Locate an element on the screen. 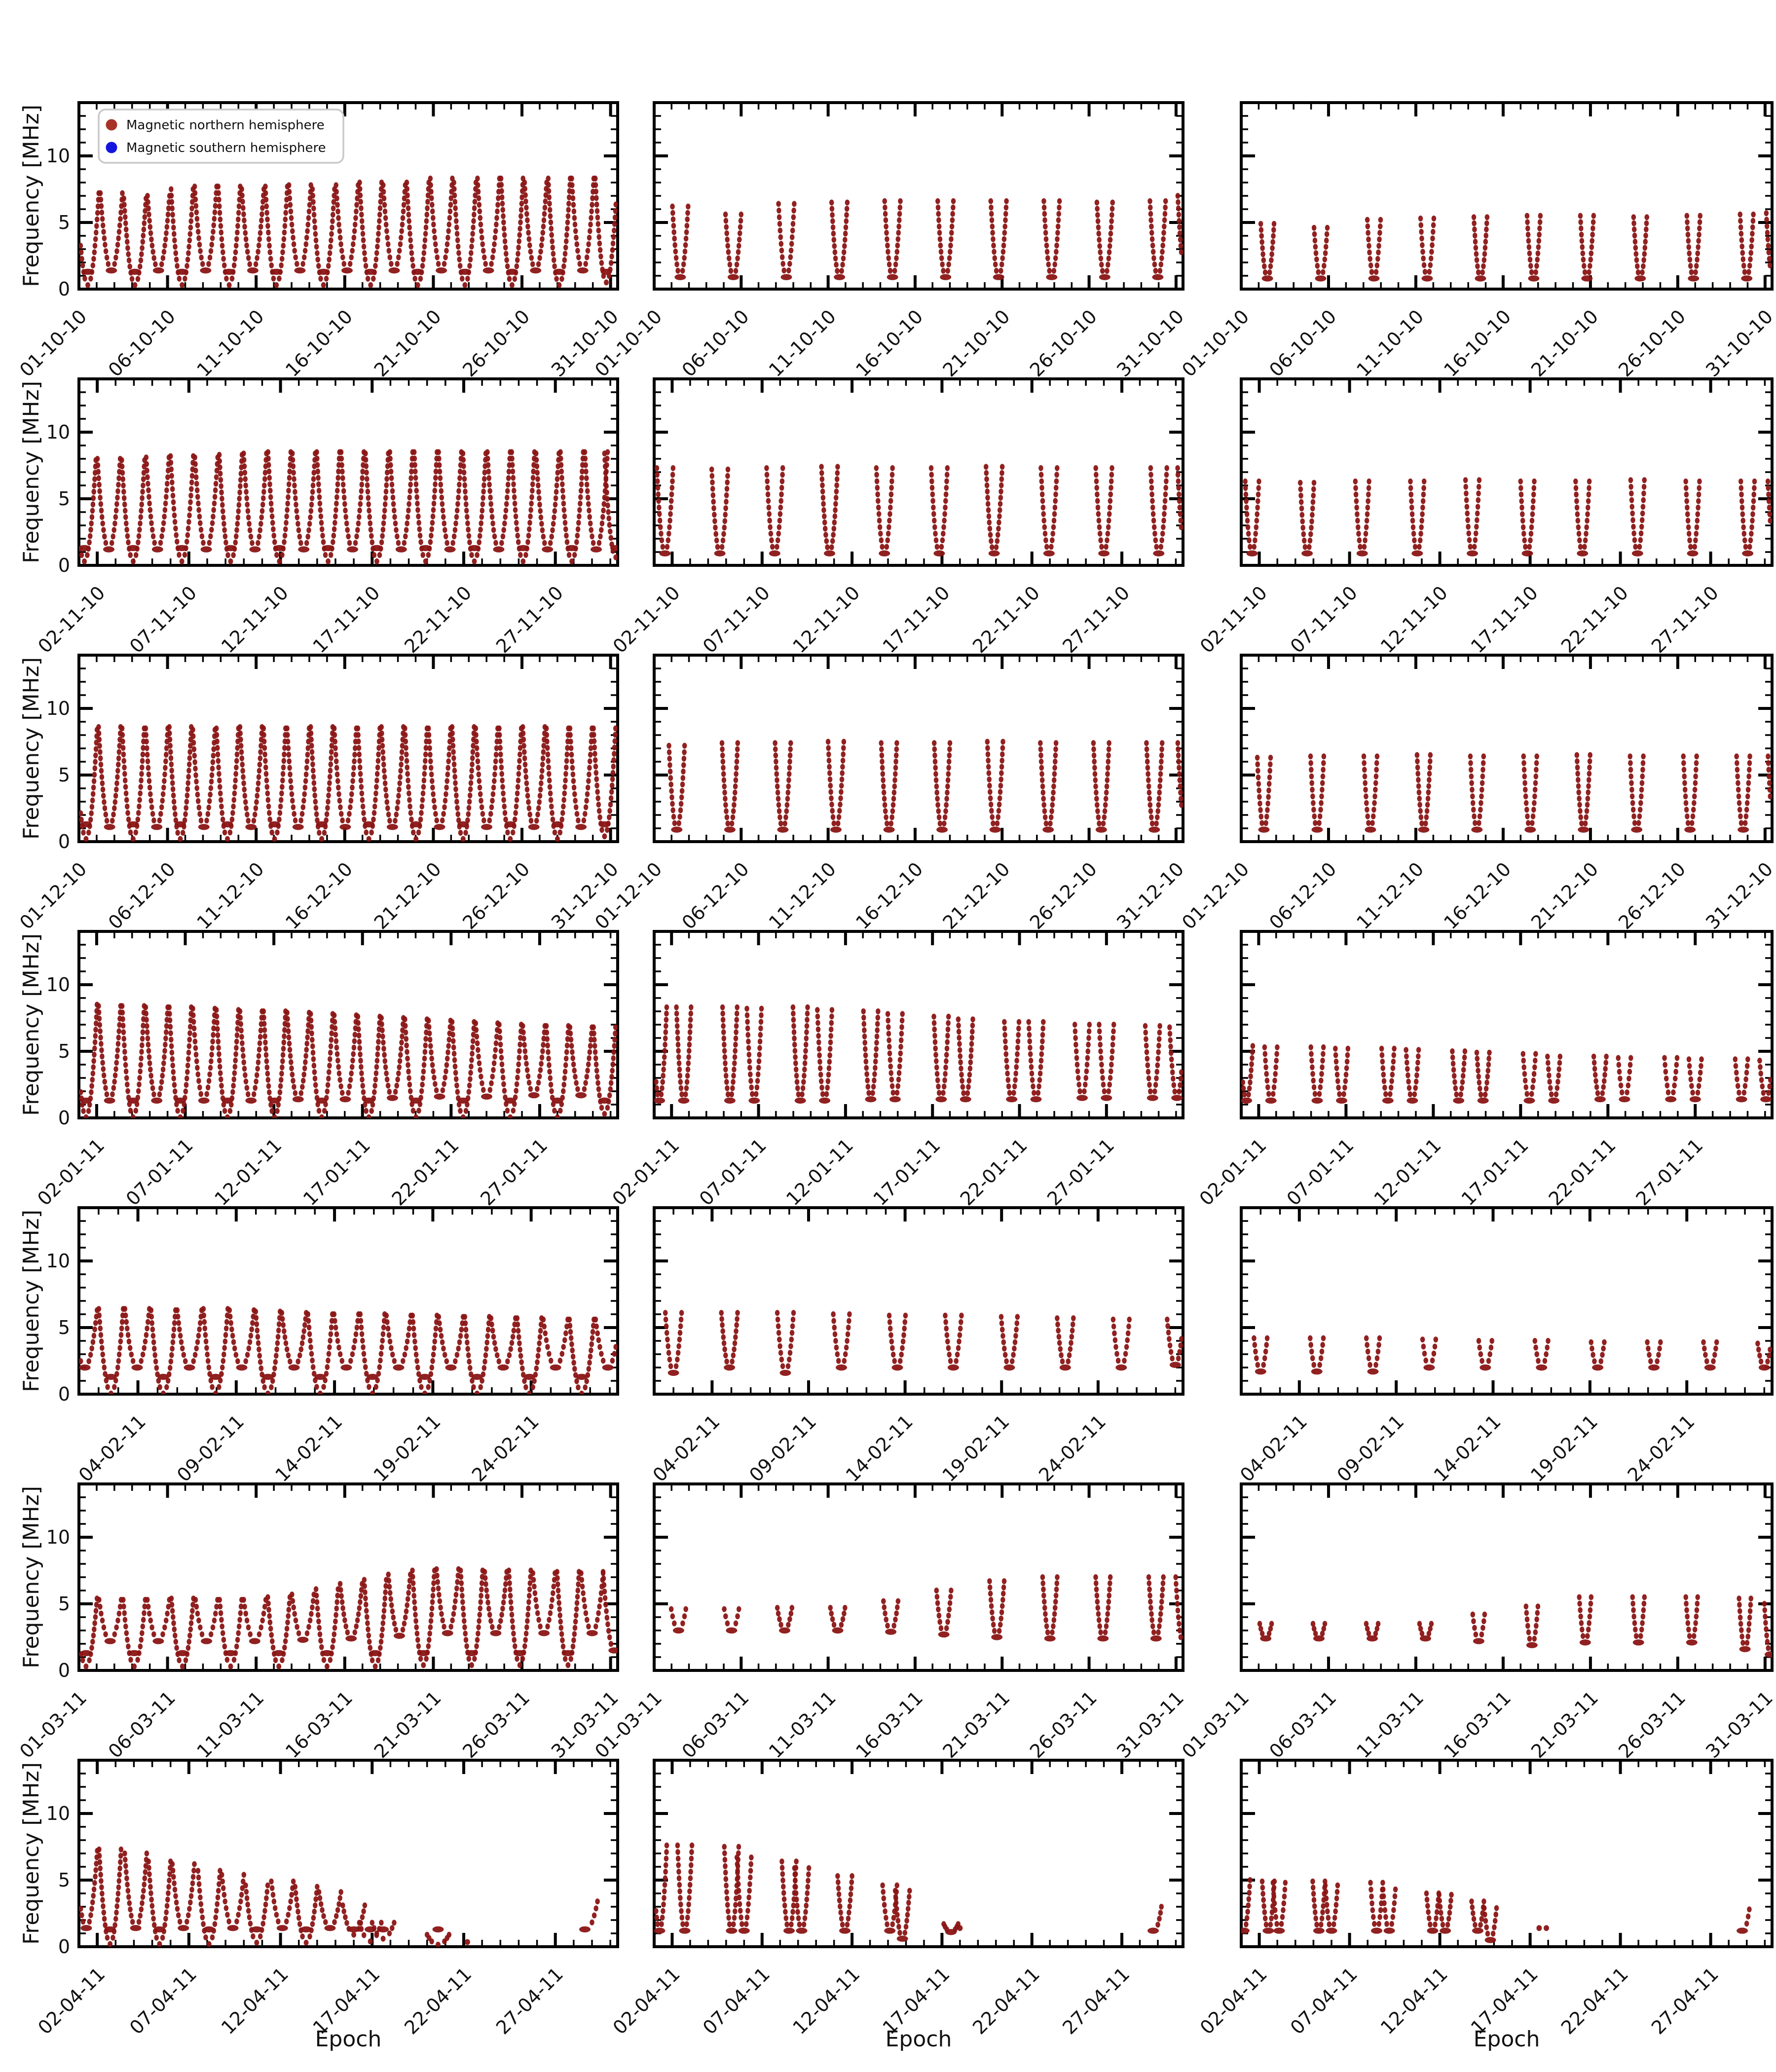  legend-box is located at coordinates (221, 137).